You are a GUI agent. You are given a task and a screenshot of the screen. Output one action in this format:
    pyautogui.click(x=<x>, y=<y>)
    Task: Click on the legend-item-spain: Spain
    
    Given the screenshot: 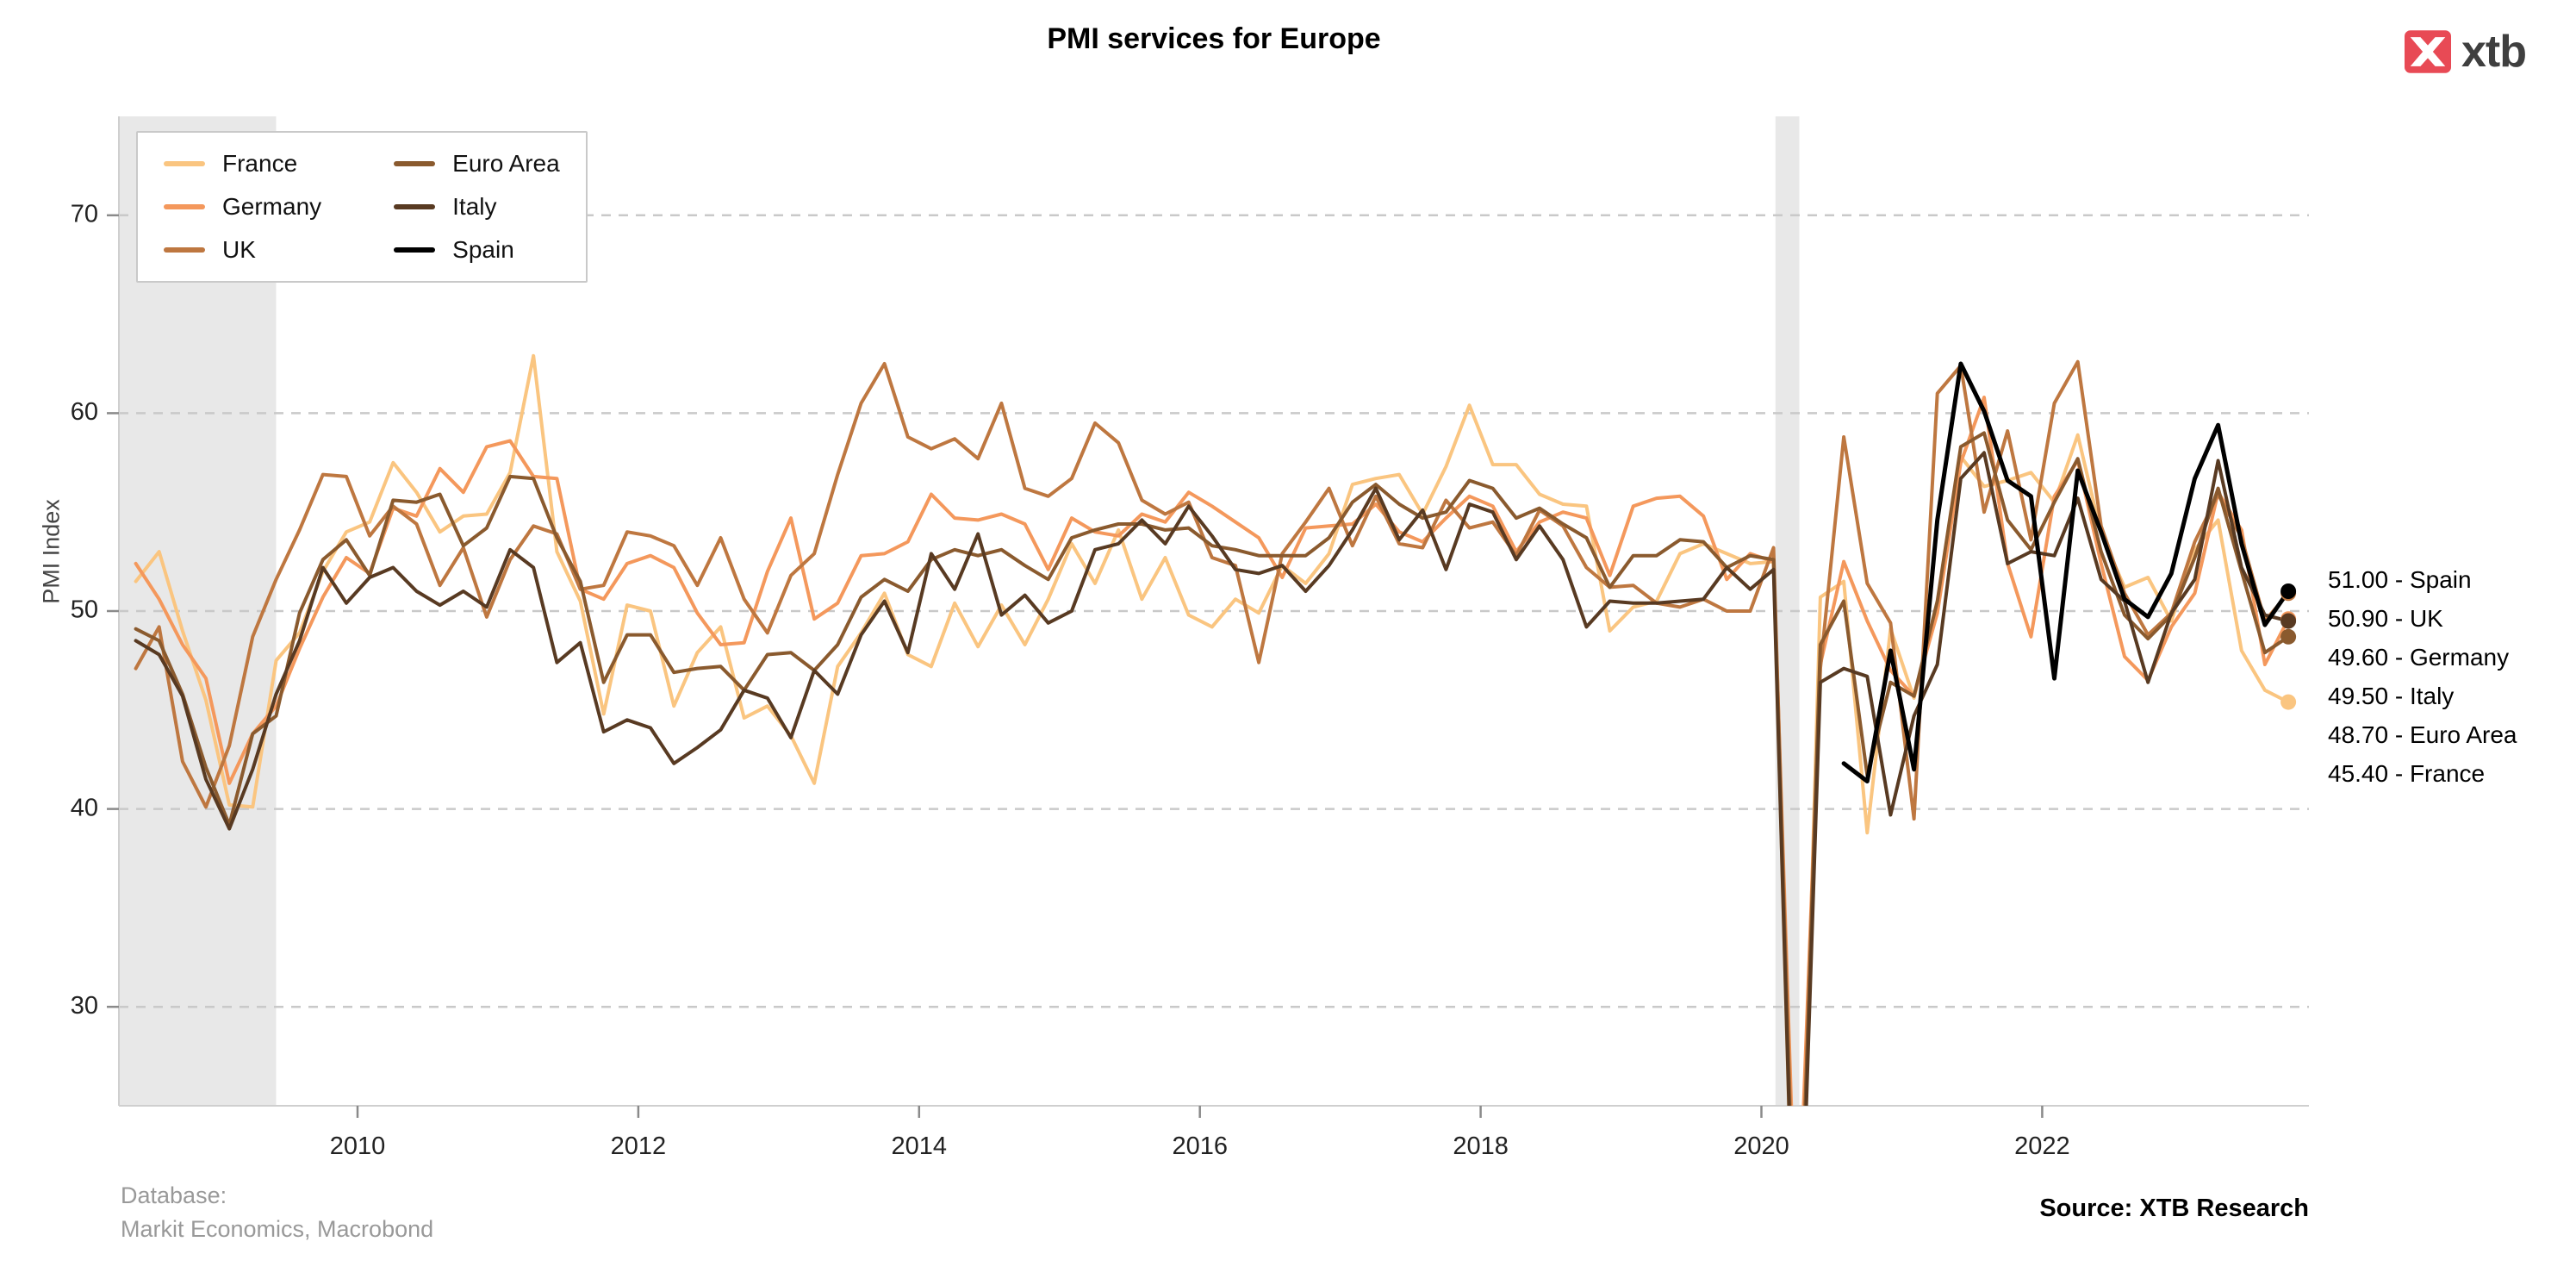 What is the action you would take?
    pyautogui.click(x=477, y=250)
    